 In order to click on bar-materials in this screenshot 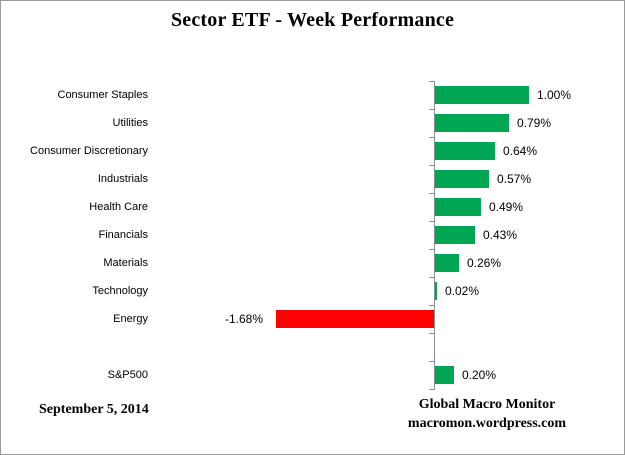, I will do `click(447, 263)`.